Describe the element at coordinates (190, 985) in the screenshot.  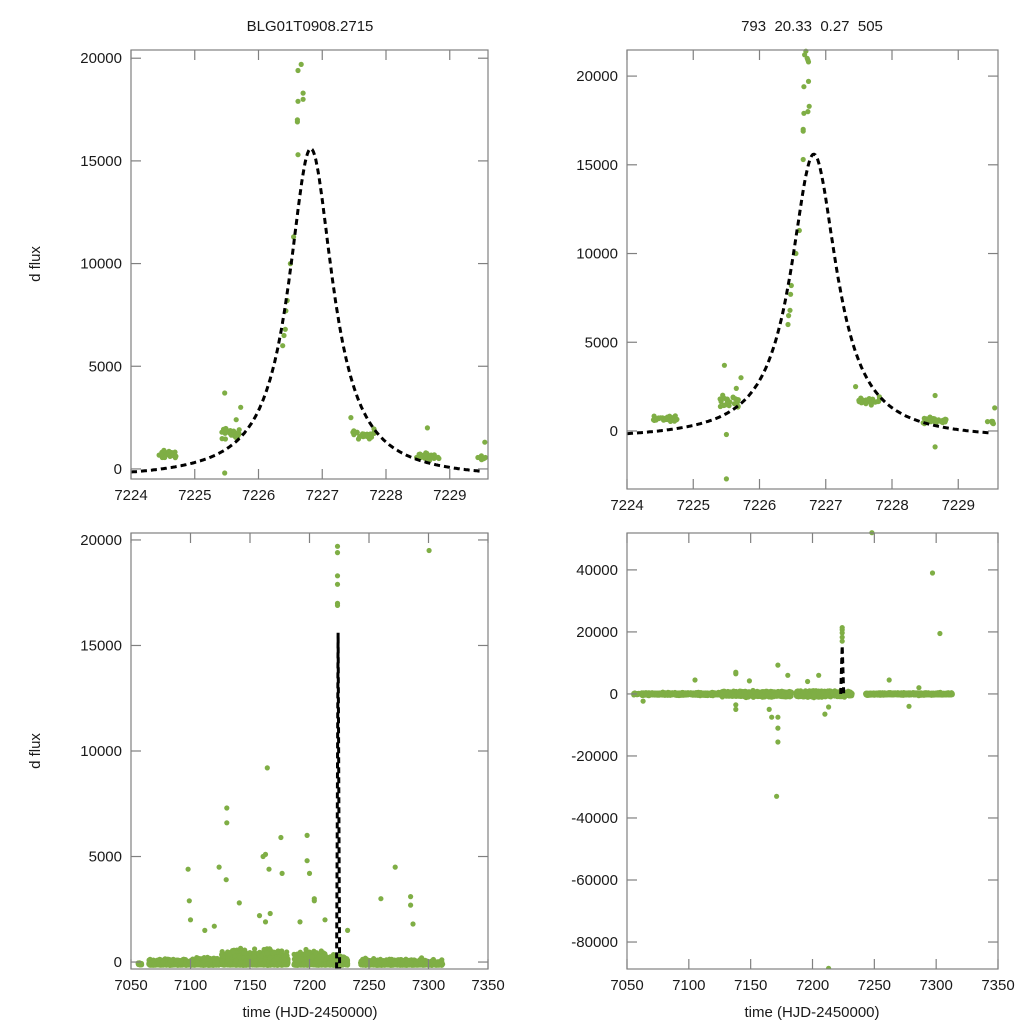
I see `x-tick-label: 7100` at that location.